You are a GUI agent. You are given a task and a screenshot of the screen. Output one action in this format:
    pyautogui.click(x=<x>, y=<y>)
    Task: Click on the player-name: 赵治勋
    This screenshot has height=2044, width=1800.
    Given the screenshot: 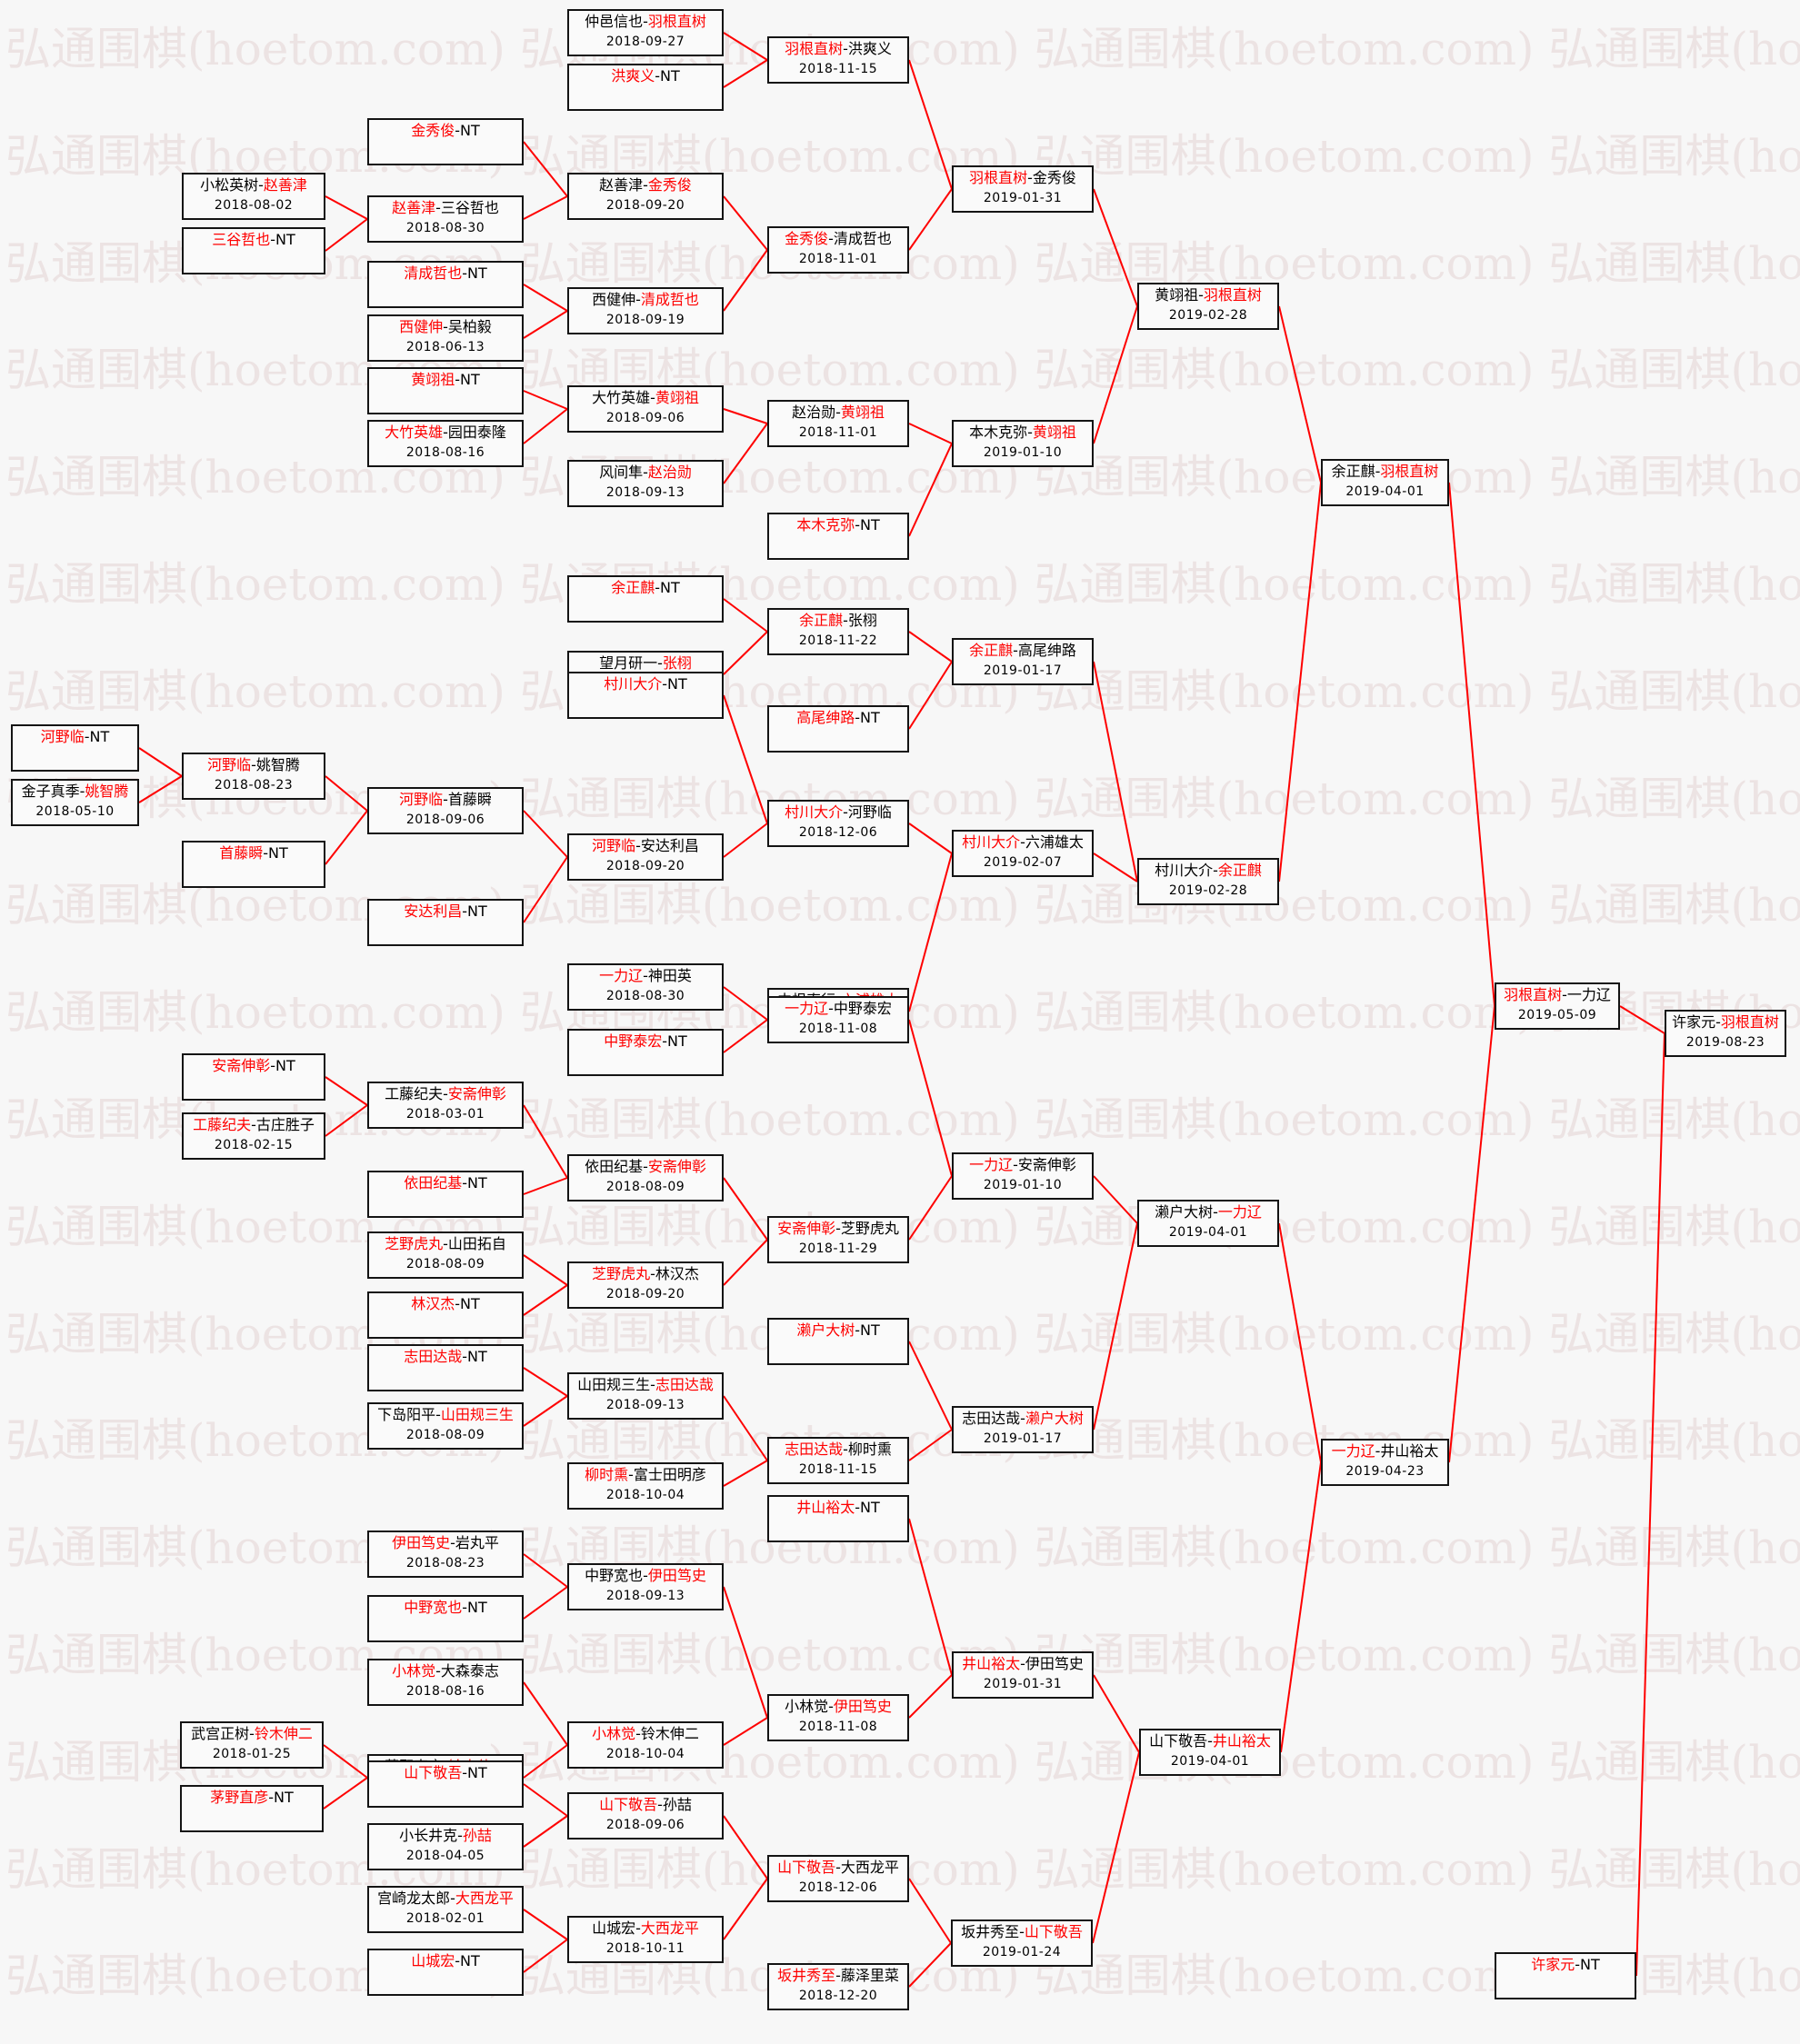 What is the action you would take?
    pyautogui.click(x=814, y=412)
    